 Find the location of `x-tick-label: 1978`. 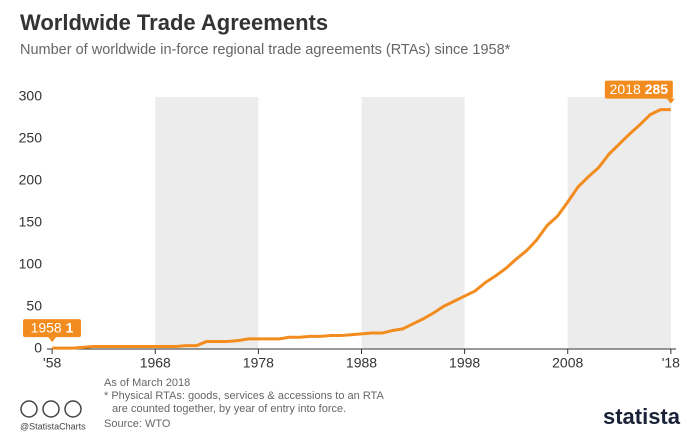

x-tick-label: 1978 is located at coordinates (258, 363).